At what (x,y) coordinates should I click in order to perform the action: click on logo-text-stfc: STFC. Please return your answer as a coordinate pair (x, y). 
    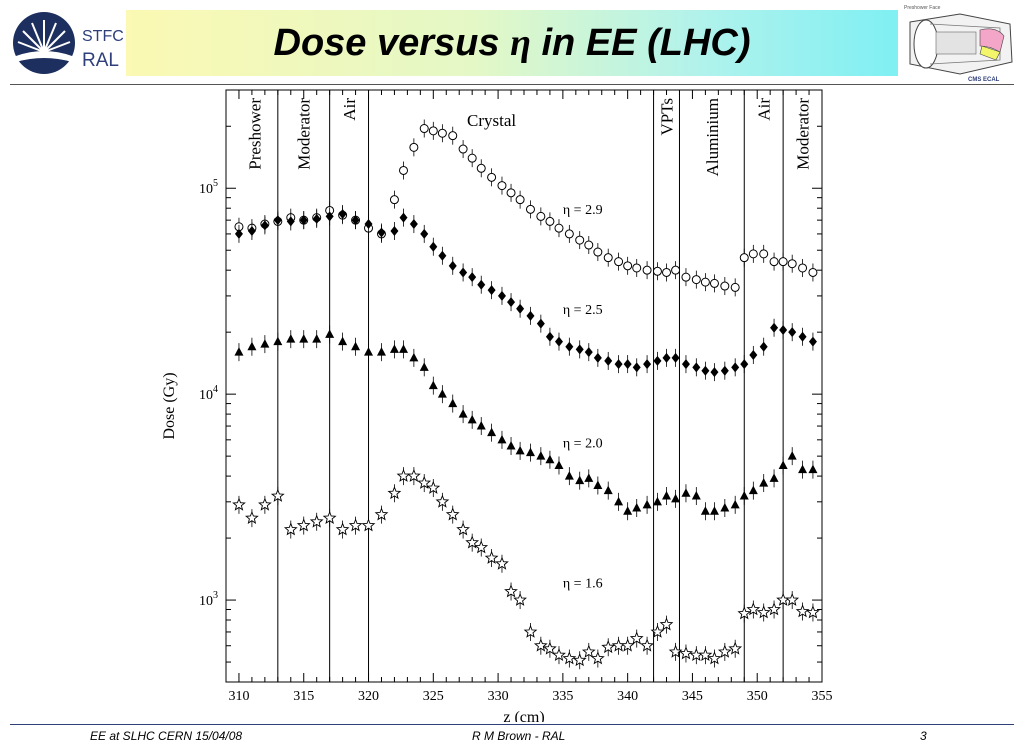
    Looking at the image, I should click on (103, 36).